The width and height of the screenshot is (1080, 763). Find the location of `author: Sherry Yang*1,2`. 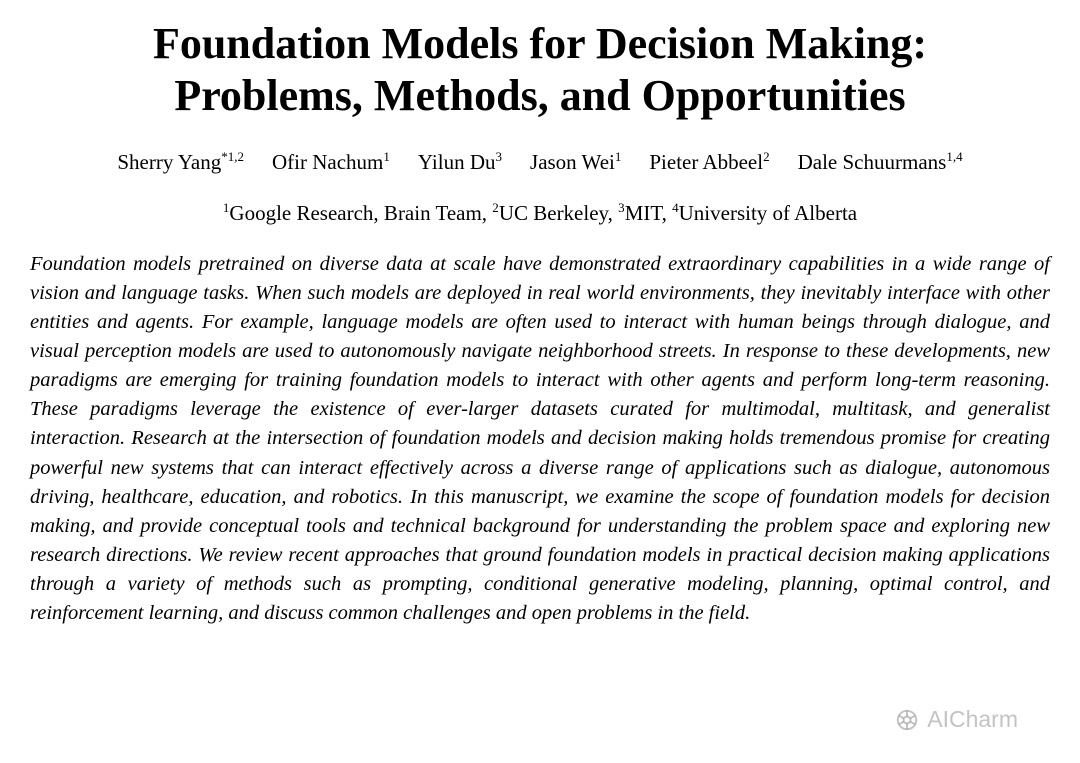

author: Sherry Yang*1,2 is located at coordinates (180, 162).